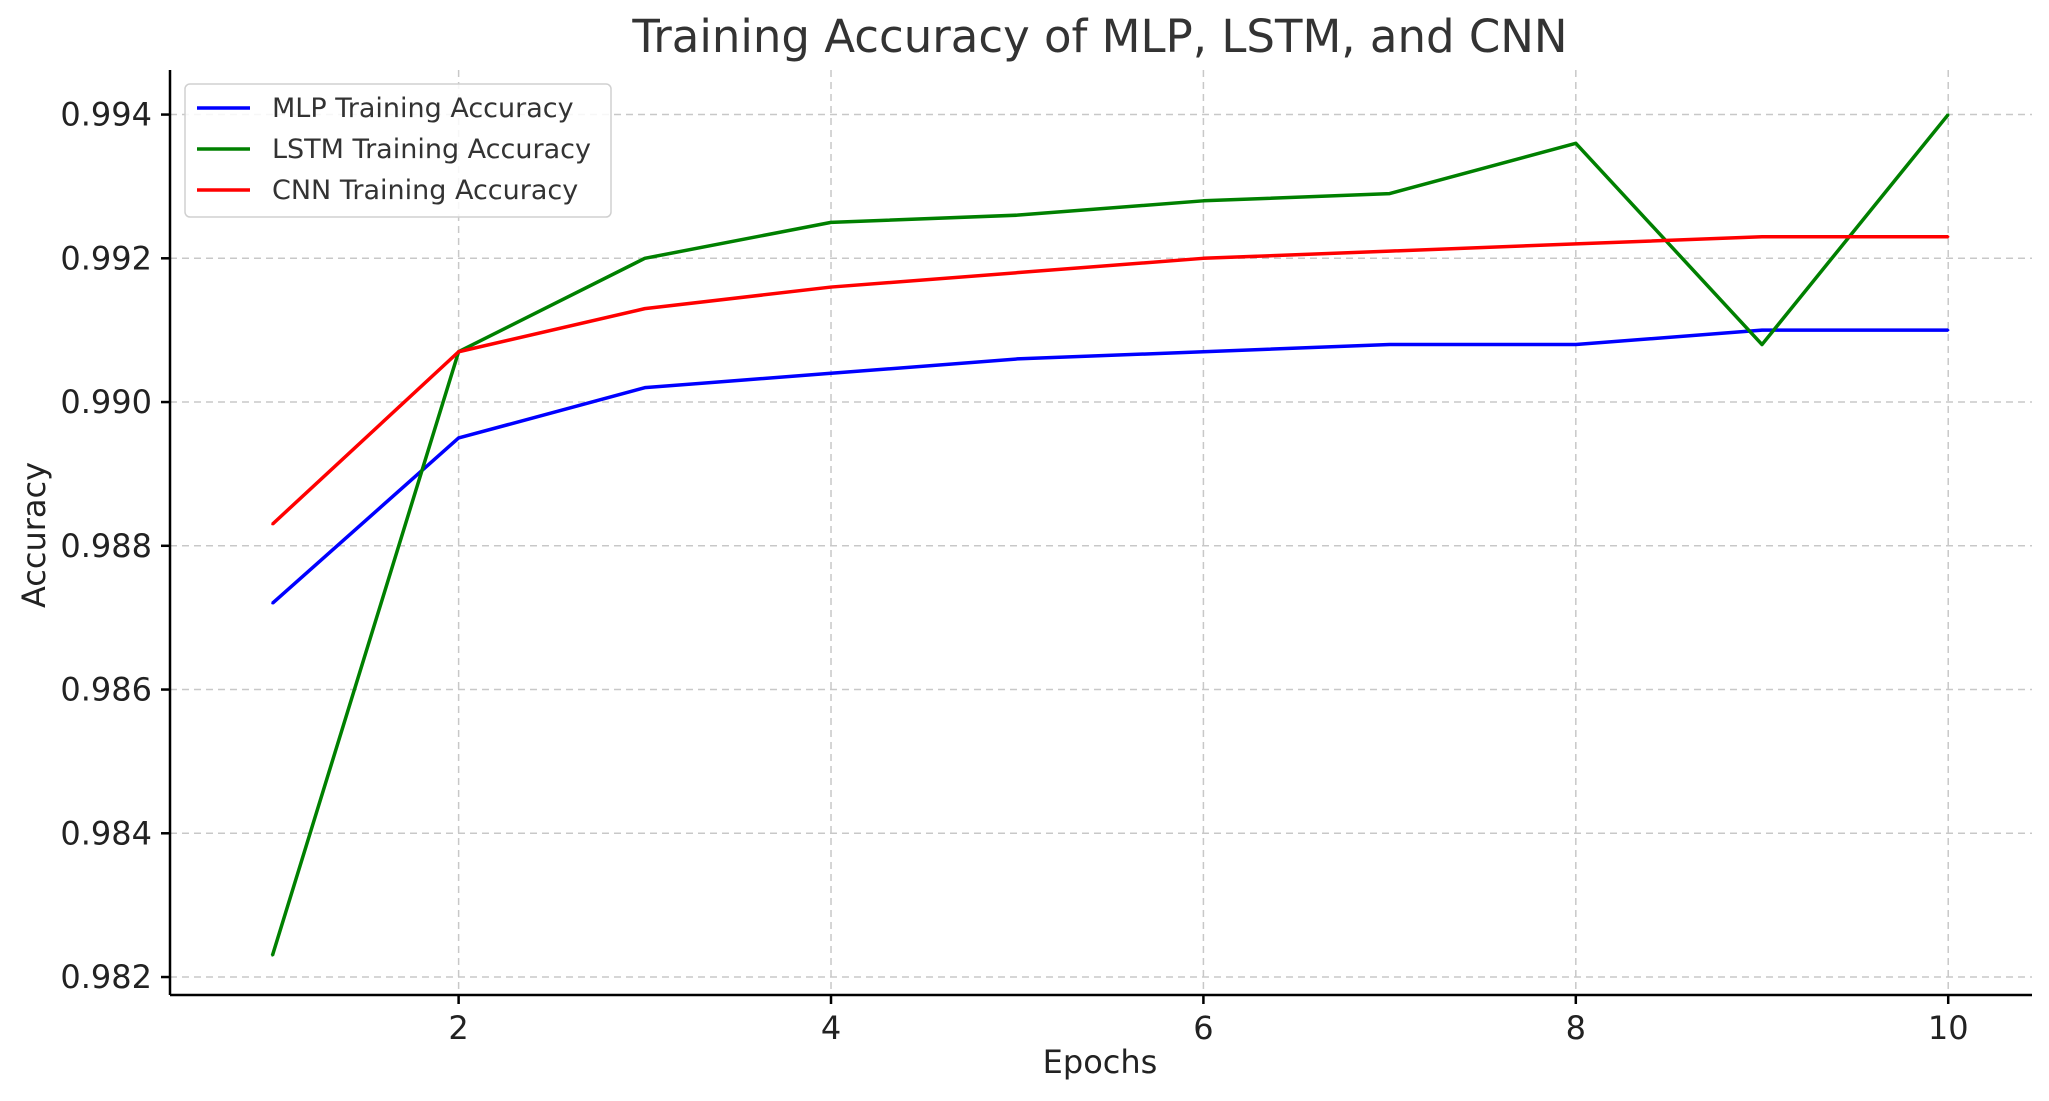  I want to click on y-tick-label: 0.984, so click(106, 833).